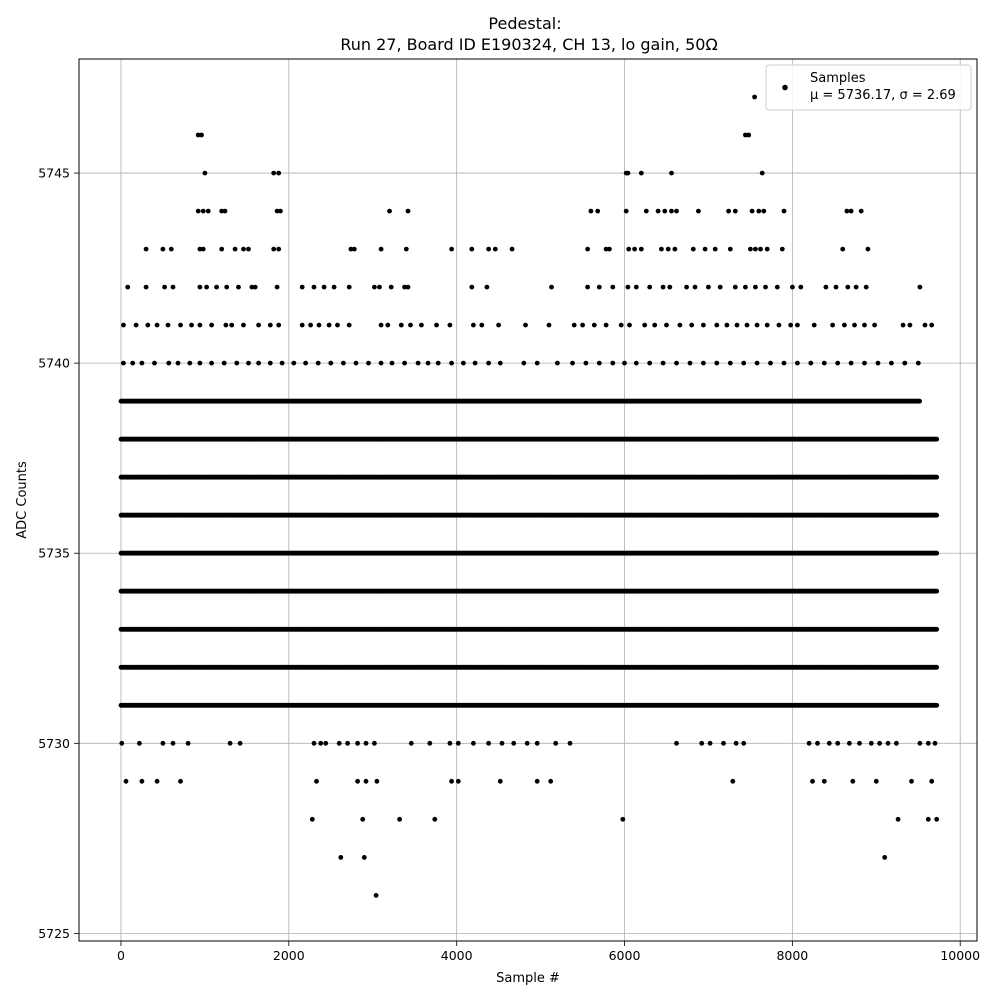 Image resolution: width=1000 pixels, height=1000 pixels. What do you see at coordinates (524, 23) in the screenshot?
I see `chart-title: Pedestal:` at bounding box center [524, 23].